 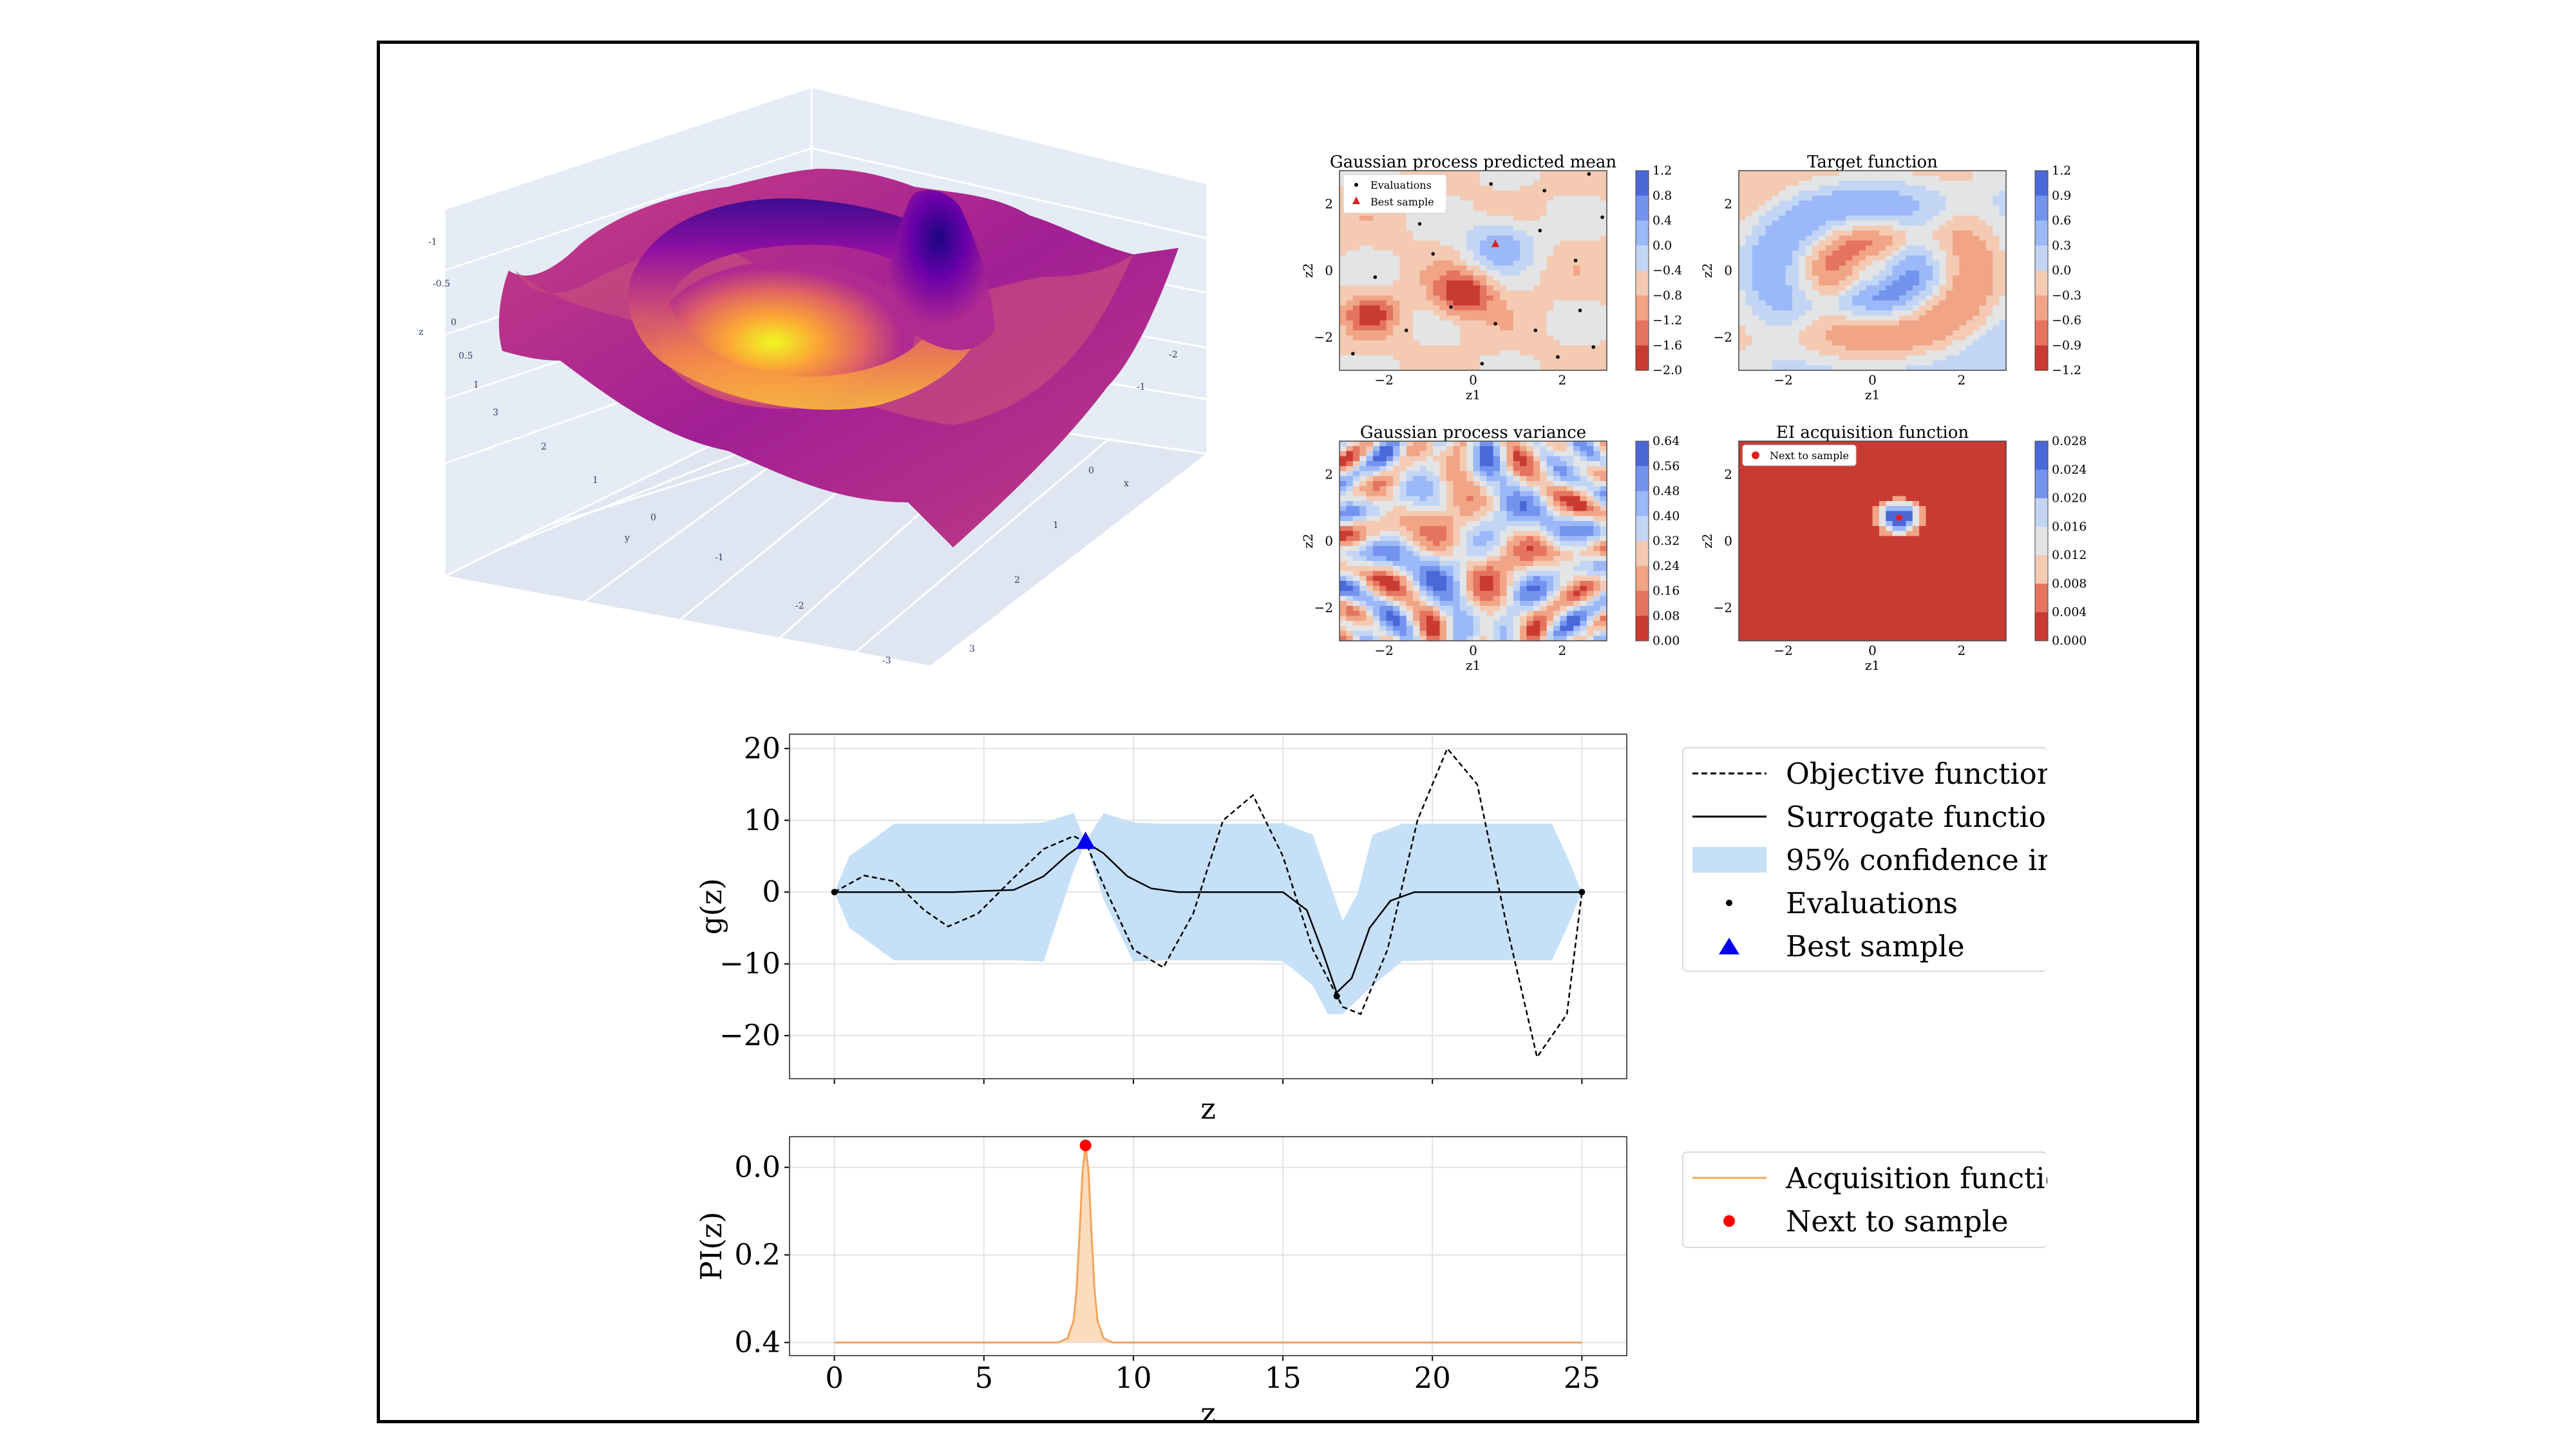 What do you see at coordinates (1667, 641) in the screenshot?
I see `colorbar-label: 0.00` at bounding box center [1667, 641].